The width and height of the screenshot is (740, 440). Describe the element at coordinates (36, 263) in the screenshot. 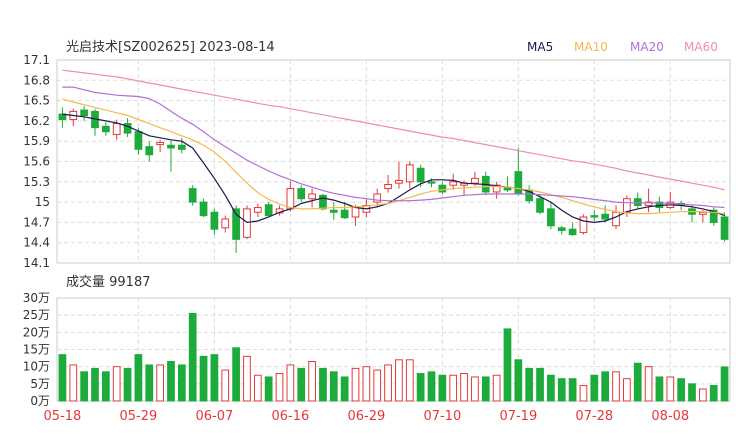

I see `price-tick-label: 14.1` at that location.